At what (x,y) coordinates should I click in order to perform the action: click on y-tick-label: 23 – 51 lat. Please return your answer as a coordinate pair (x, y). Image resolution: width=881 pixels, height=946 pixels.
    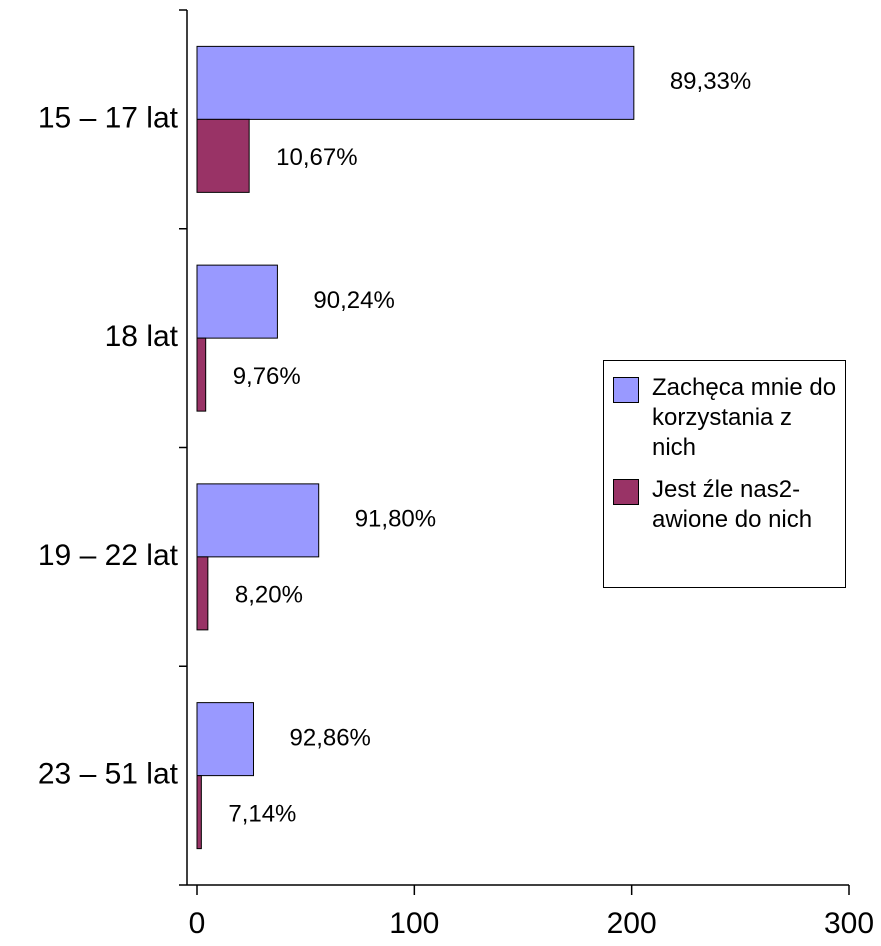
    Looking at the image, I should click on (108, 774).